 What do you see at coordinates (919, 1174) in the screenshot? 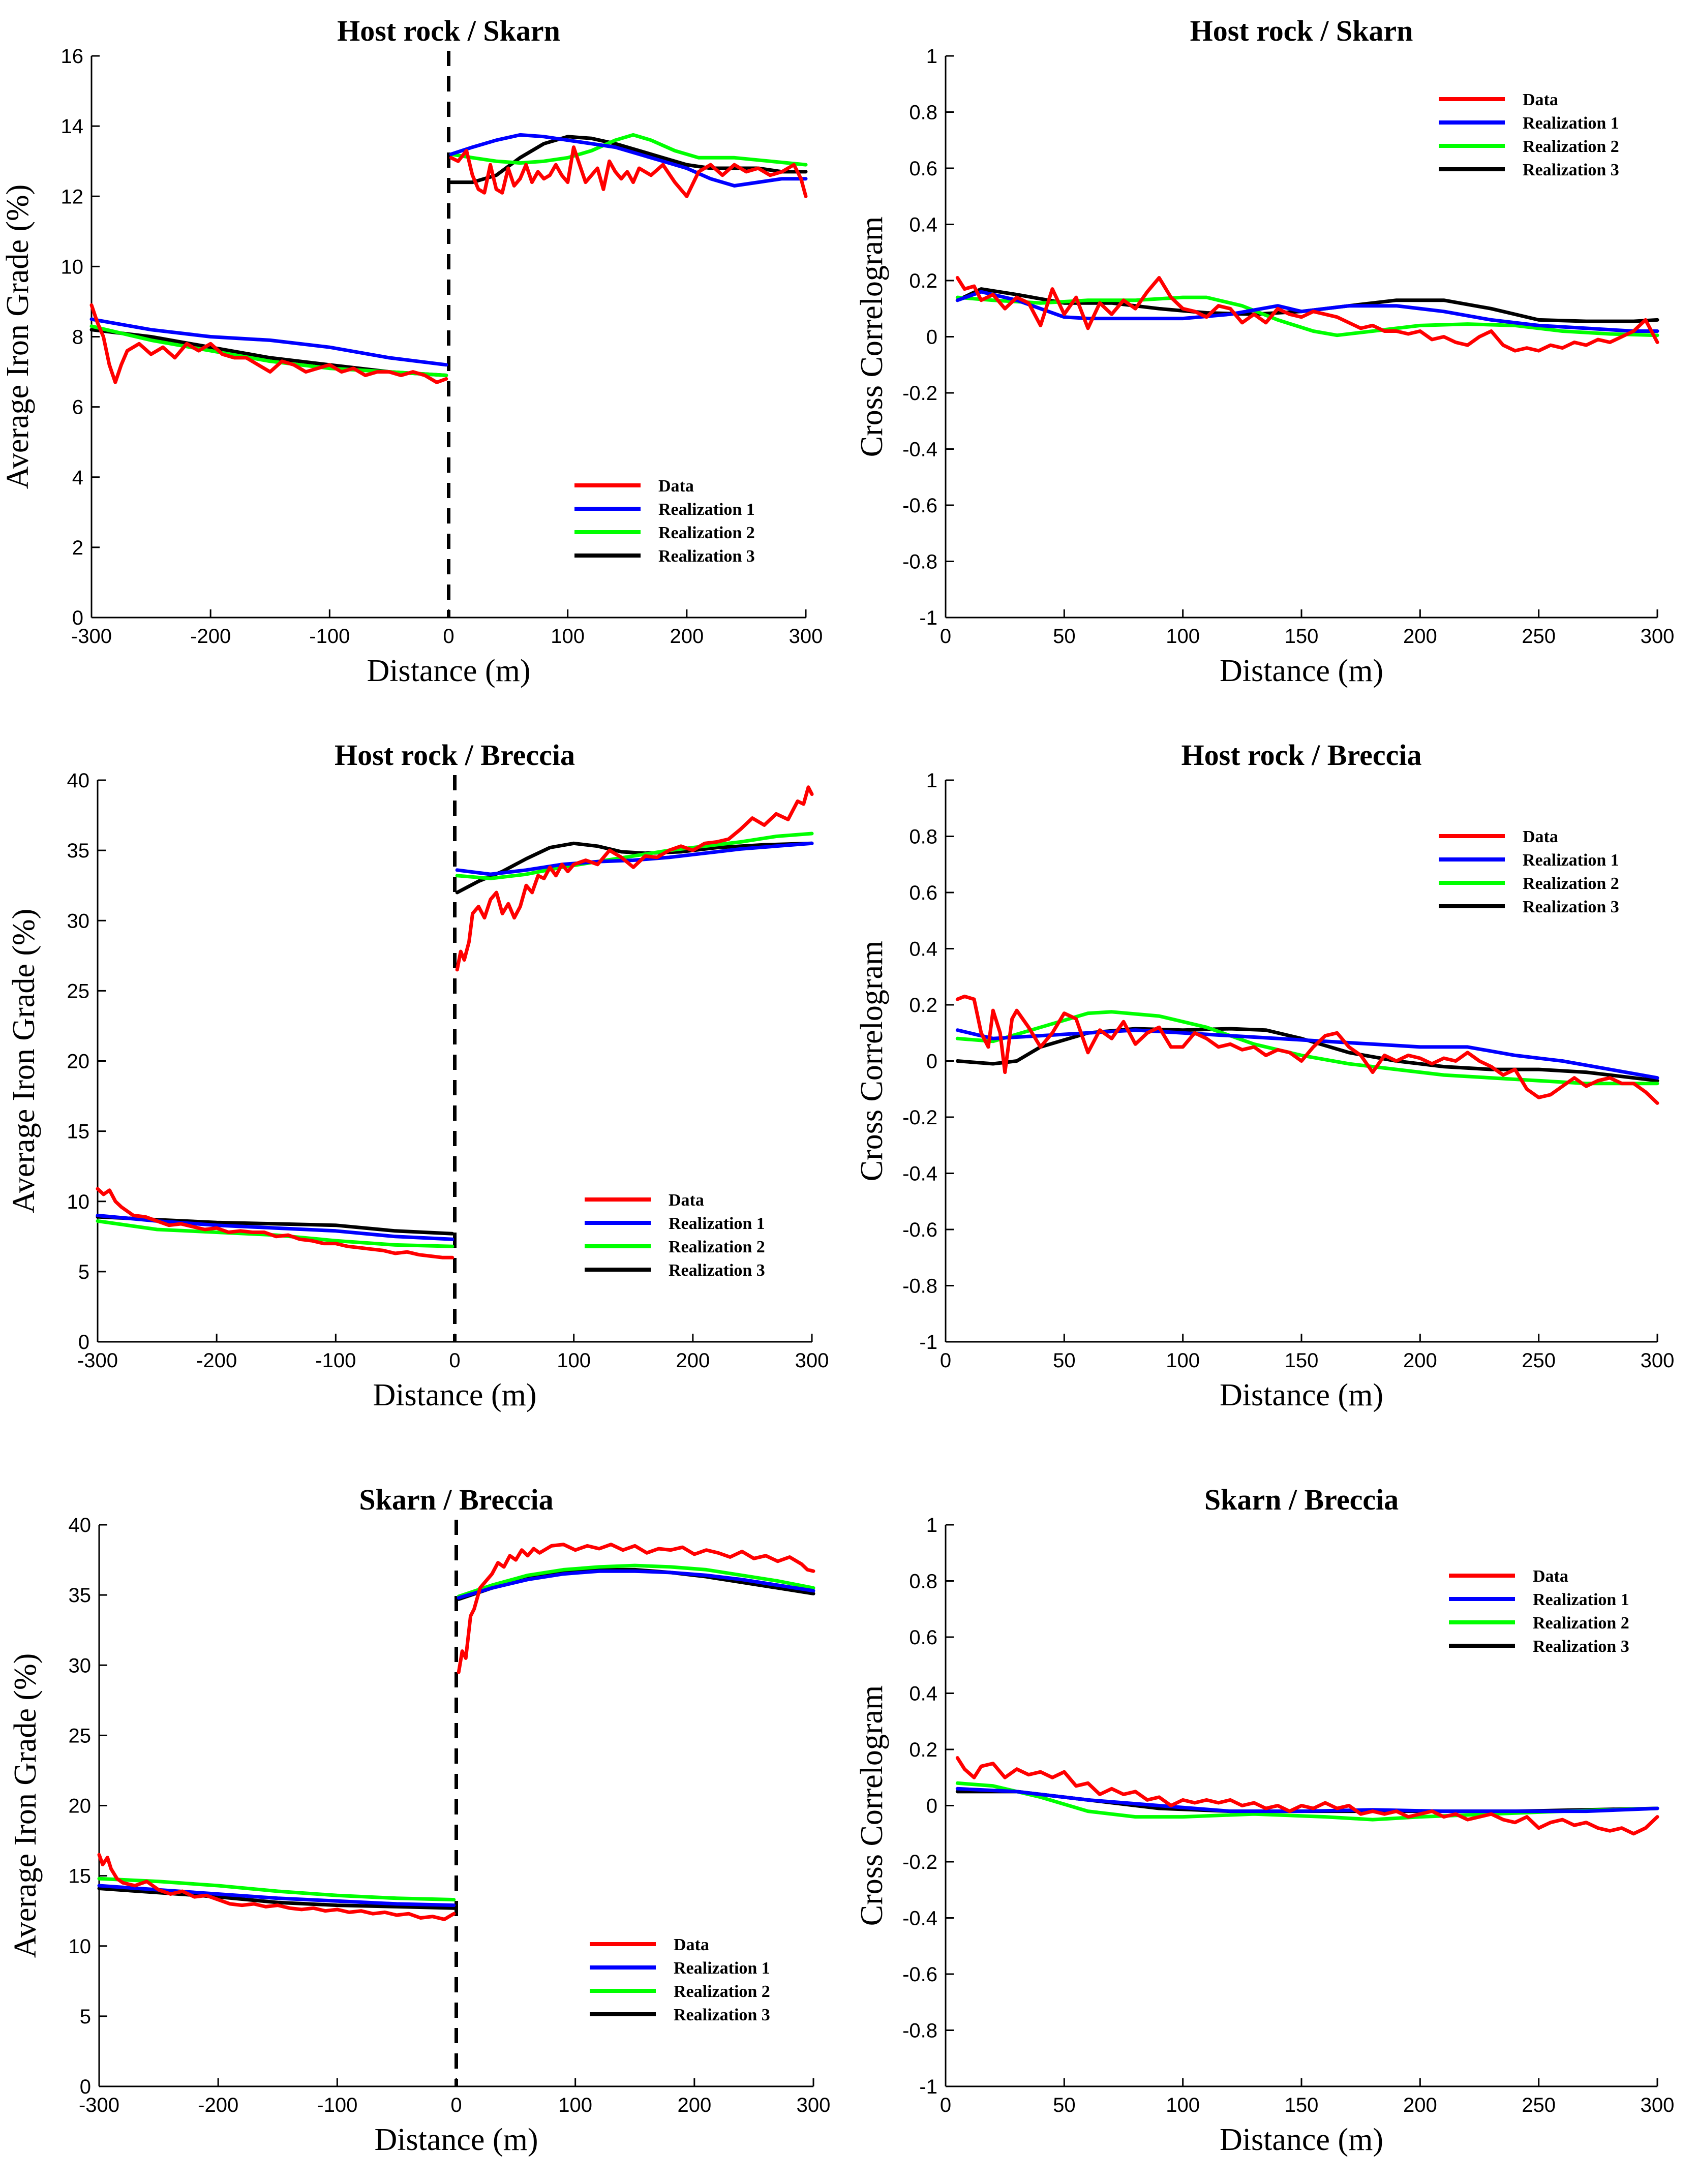
I see `y-tick-label: -0.4` at bounding box center [919, 1174].